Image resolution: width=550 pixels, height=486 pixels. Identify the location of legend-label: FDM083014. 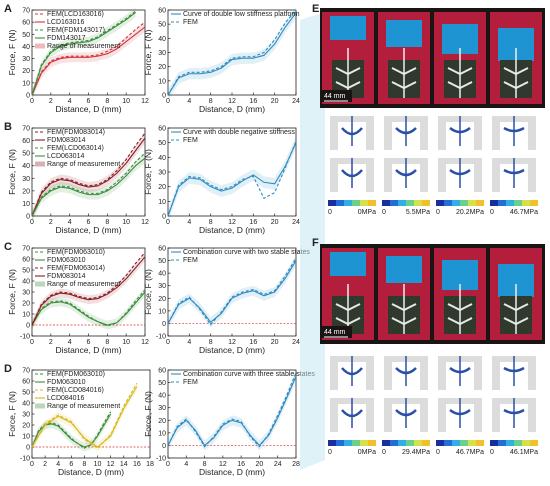
(66, 140).